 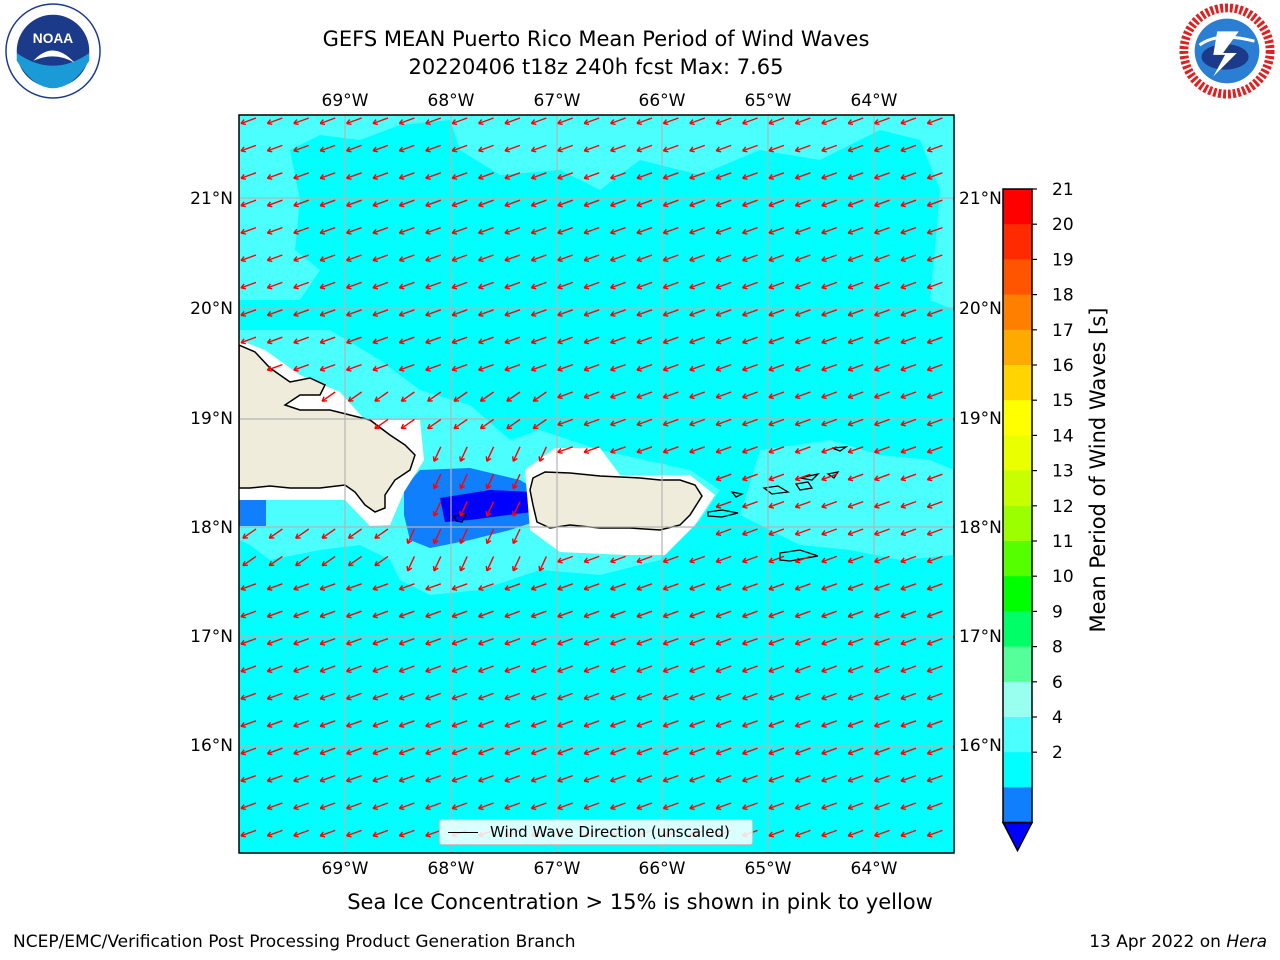 What do you see at coordinates (980, 419) in the screenshot?
I see `lat-tick-right: 19°N` at bounding box center [980, 419].